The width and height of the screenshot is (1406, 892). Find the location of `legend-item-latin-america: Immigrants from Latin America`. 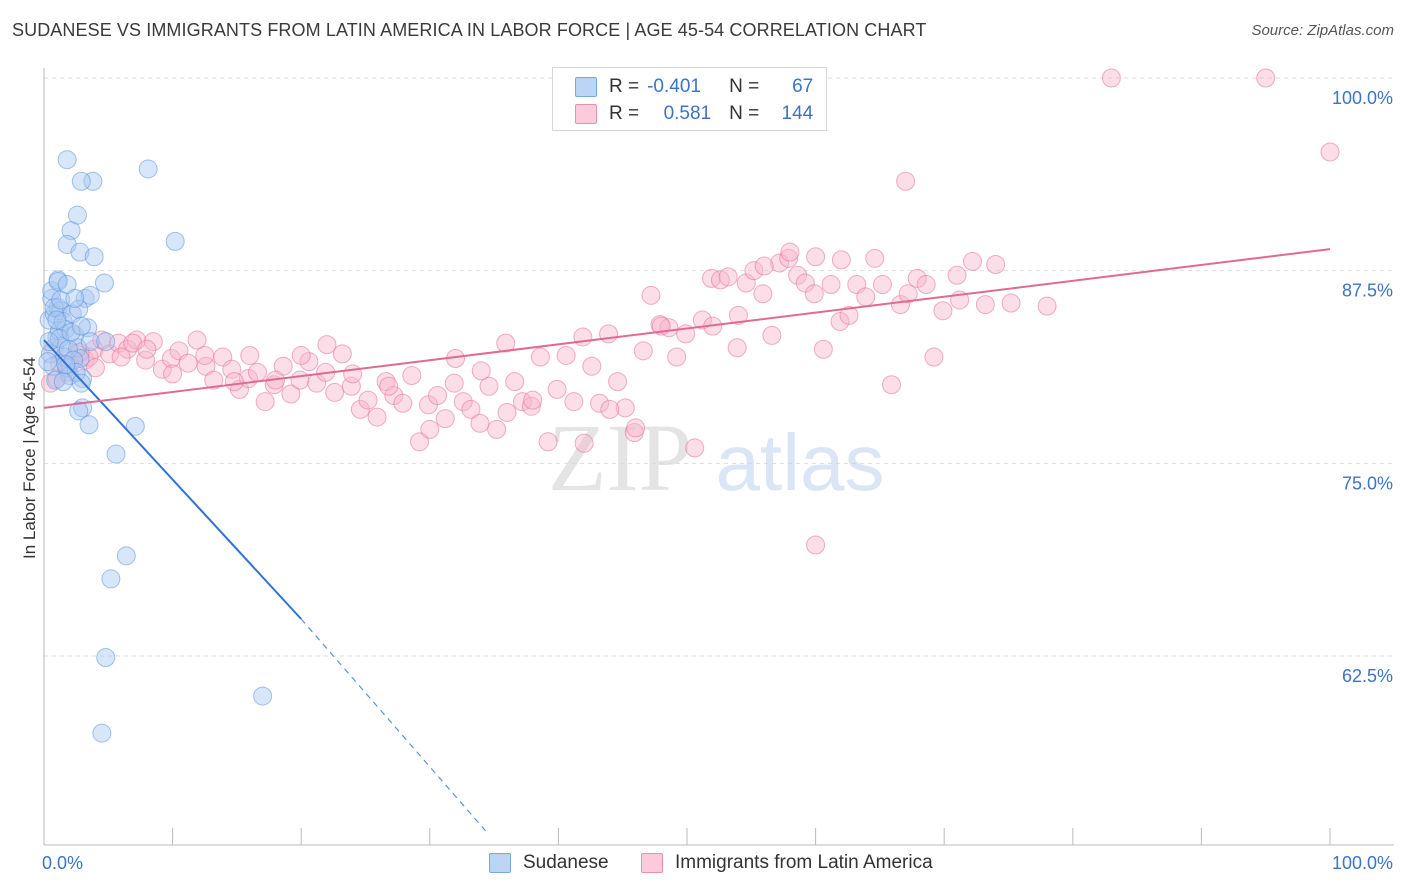

legend-item-latin-america: Immigrants from Latin America is located at coordinates (787, 863).